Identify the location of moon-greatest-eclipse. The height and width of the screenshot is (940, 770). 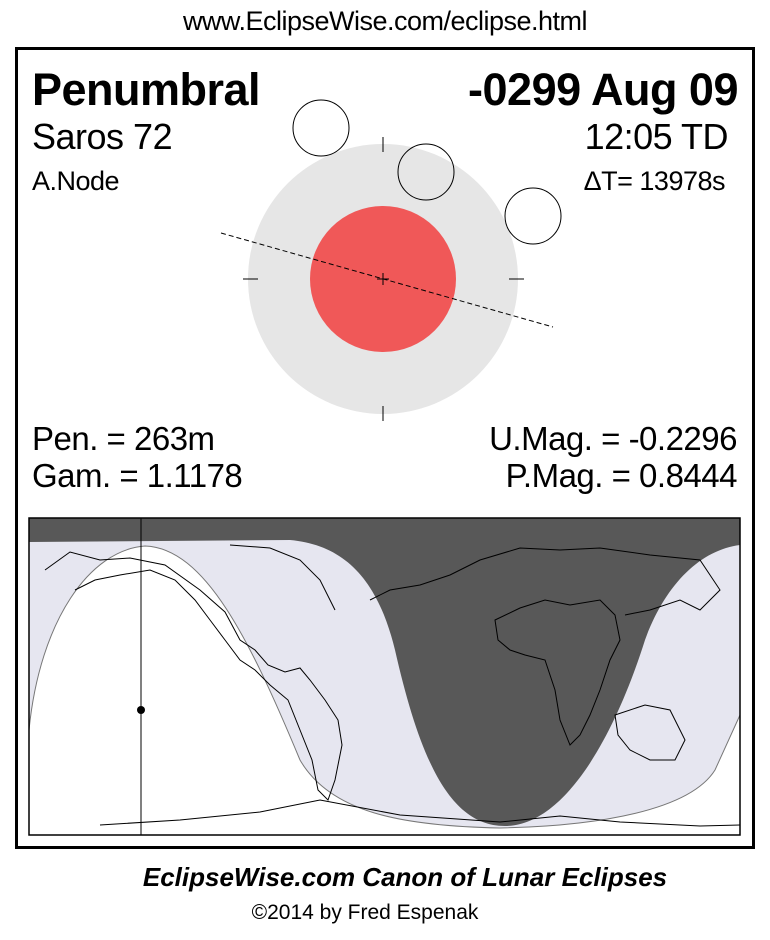
(426, 172).